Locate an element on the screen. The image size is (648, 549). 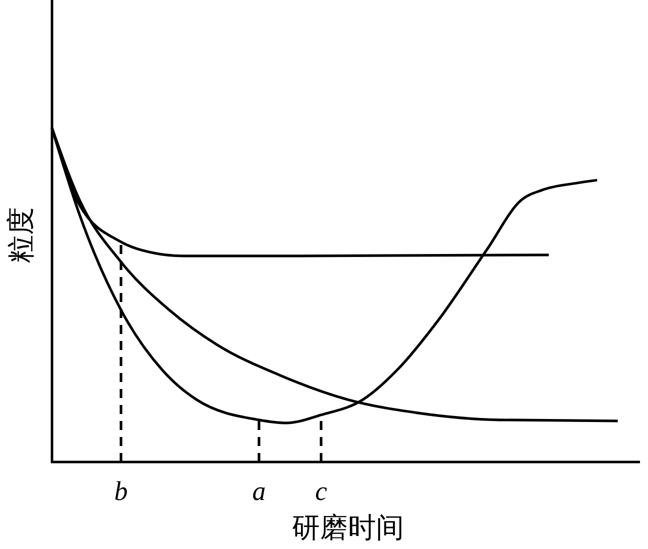
y-axis-title: 粒度 is located at coordinates (21, 235).